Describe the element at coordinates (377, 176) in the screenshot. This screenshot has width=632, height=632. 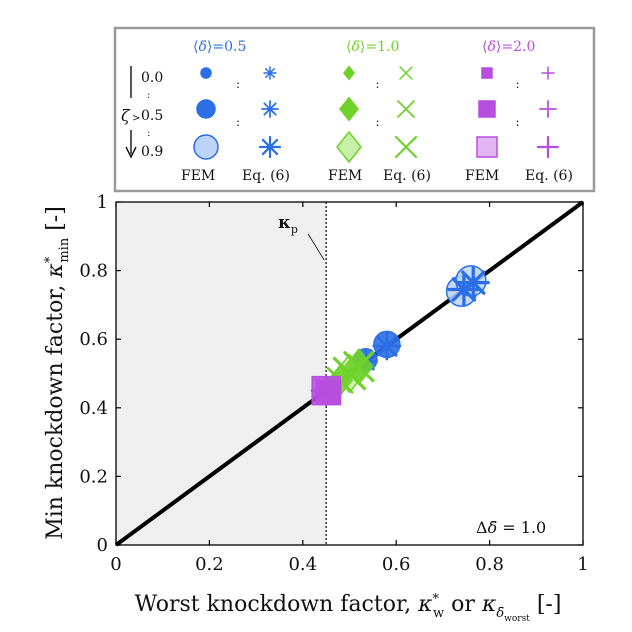
I see `legend-column-labels: FEM Eq. (6) FEM Eq. (6) FEM Eq. (6)` at that location.